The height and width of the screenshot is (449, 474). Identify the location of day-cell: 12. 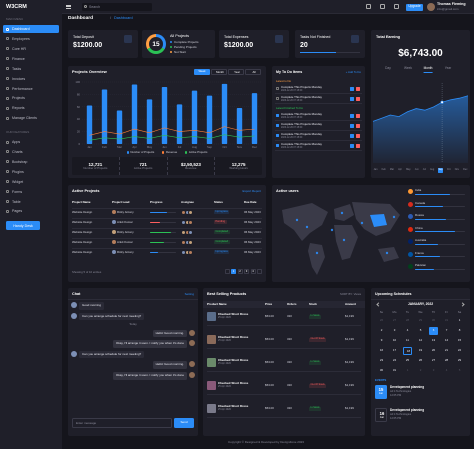
(420, 341).